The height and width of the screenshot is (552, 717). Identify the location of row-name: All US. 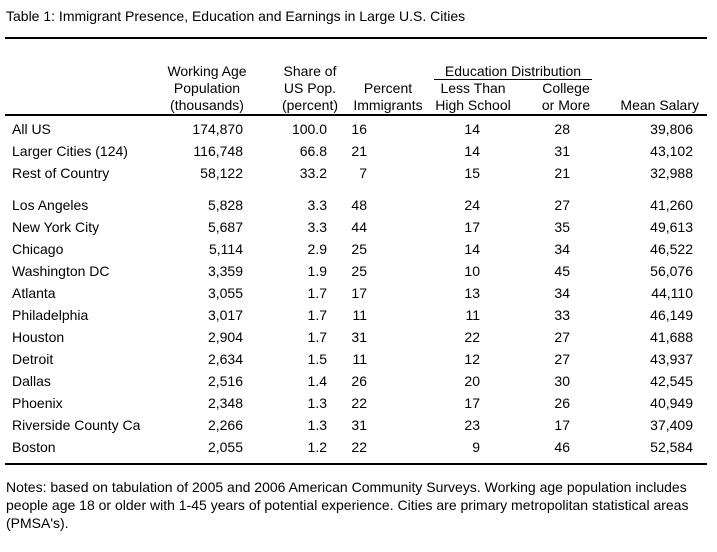
(31, 129).